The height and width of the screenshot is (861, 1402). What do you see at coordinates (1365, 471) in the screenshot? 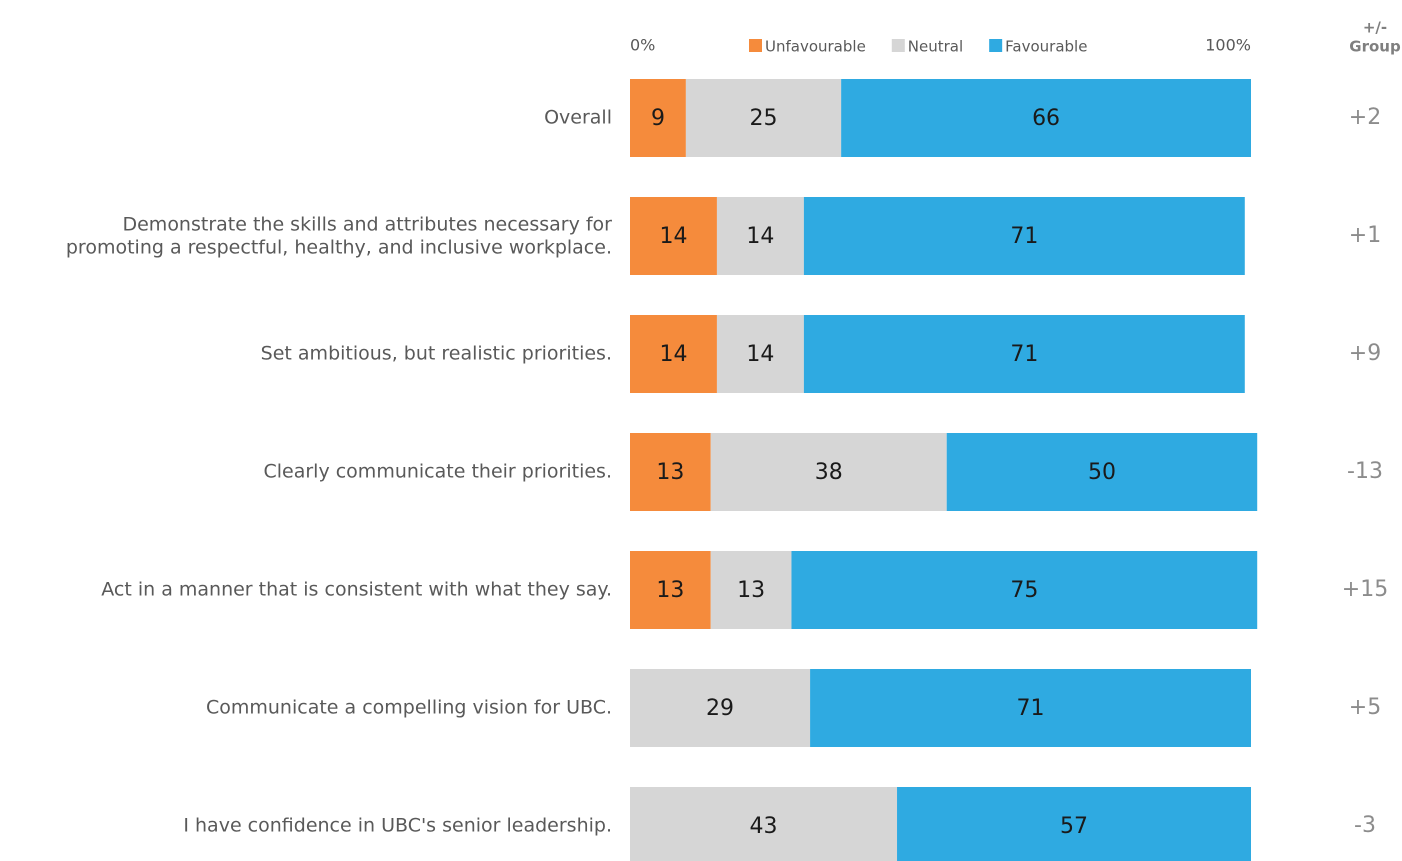
I see `diff-value: -13` at bounding box center [1365, 471].